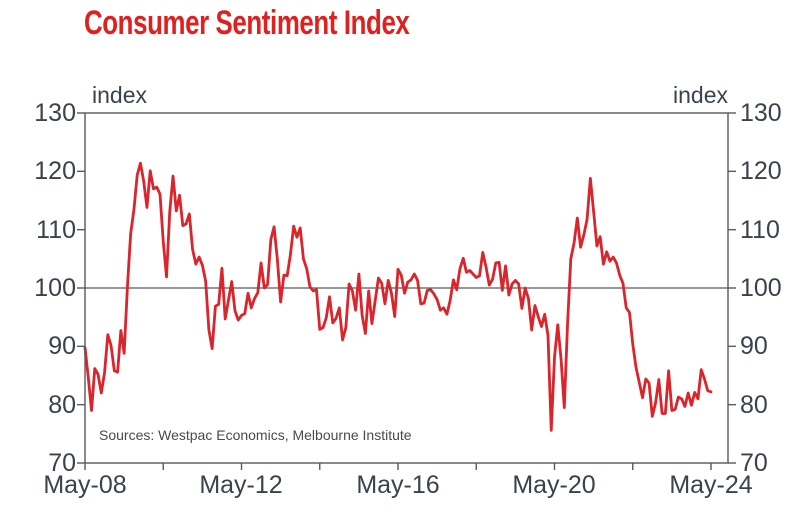 This screenshot has height=518, width=793. What do you see at coordinates (761, 288) in the screenshot?
I see `y-tick-label-right-100: 100` at bounding box center [761, 288].